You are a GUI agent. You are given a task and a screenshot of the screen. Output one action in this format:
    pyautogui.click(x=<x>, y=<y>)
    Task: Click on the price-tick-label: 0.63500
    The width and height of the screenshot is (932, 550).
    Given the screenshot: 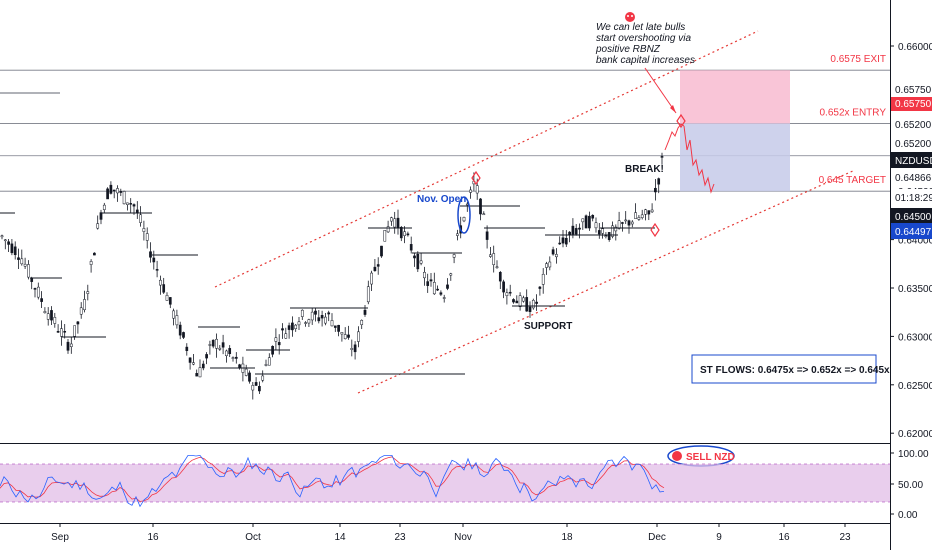 What is the action you would take?
    pyautogui.click(x=915, y=289)
    